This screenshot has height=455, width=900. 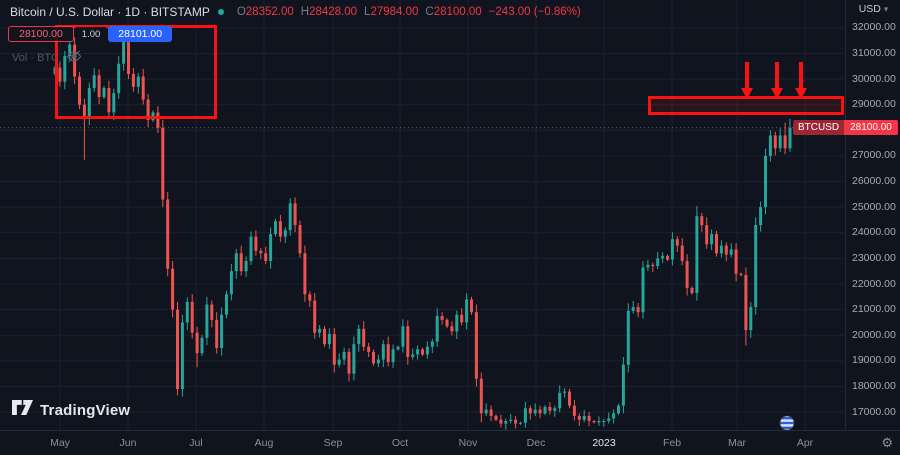 What do you see at coordinates (887, 442) in the screenshot?
I see `gear-icon: ⚙` at bounding box center [887, 442].